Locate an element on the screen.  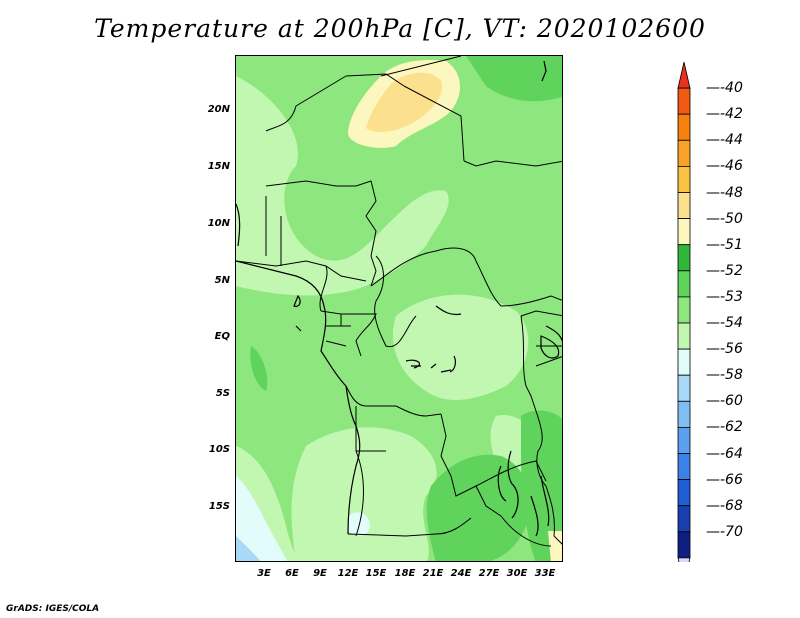
colorbar-label: —-50 is located at coordinates (724, 218).